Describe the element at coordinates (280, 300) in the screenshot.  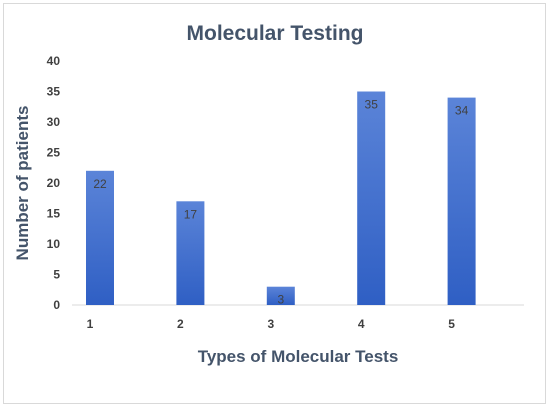
I see `bar-data-label: 3` at that location.